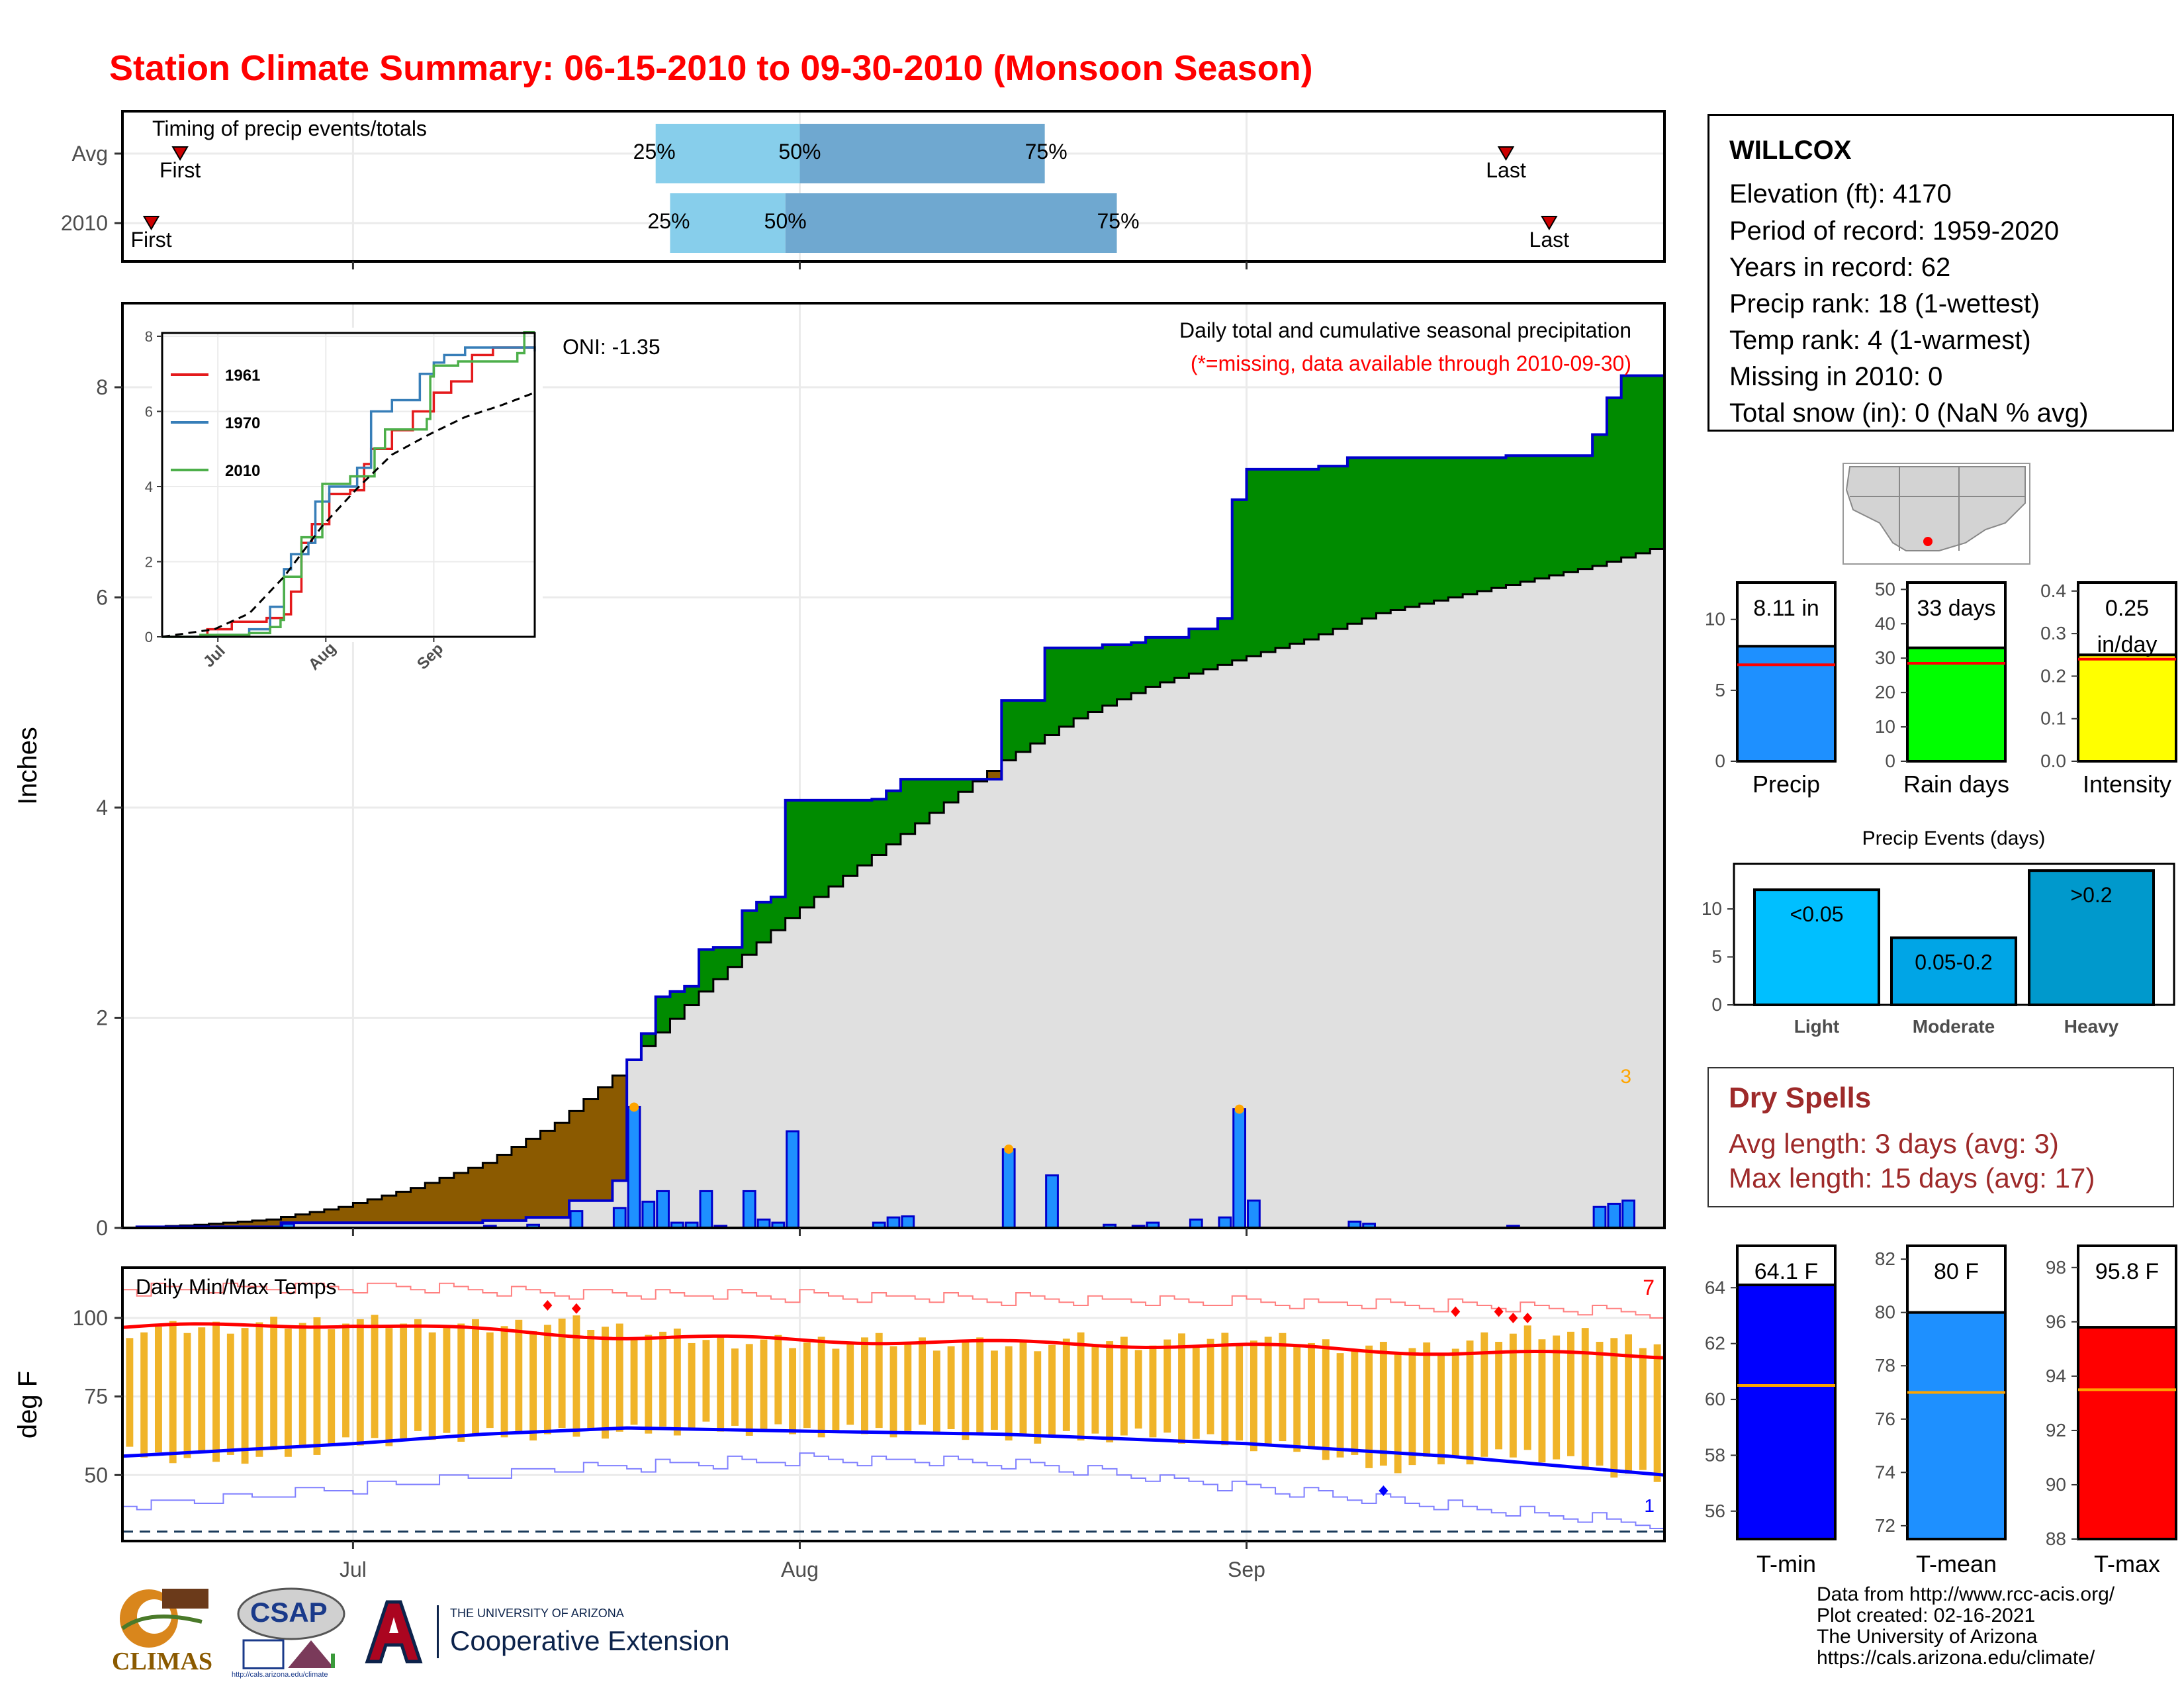 This screenshot has width=2184, height=1688. I want to click on inset-ytick-label-2: 4, so click(149, 487).